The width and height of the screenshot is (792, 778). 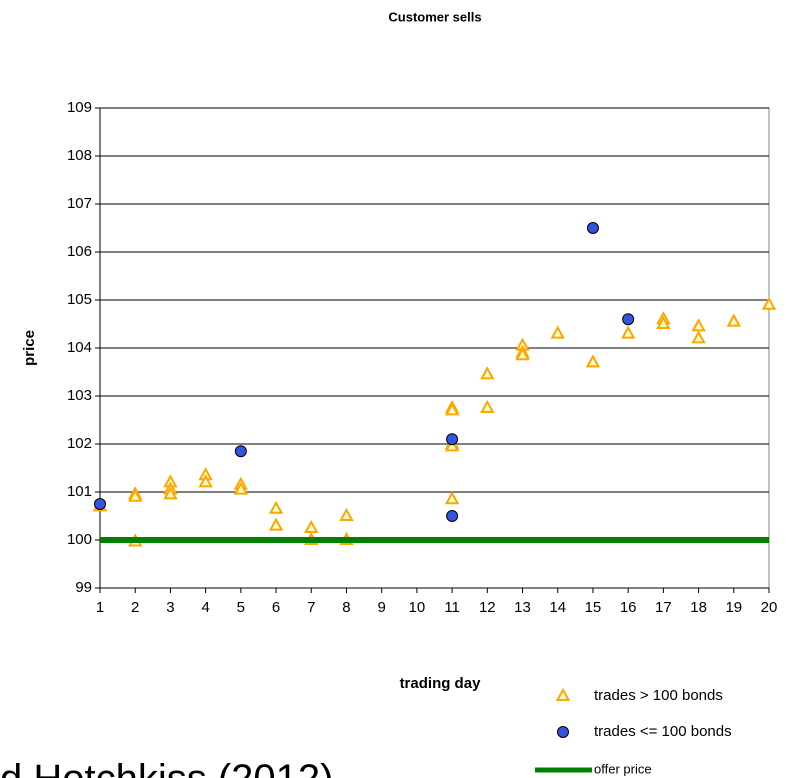 What do you see at coordinates (79, 155) in the screenshot?
I see `y-tick-label: 108` at bounding box center [79, 155].